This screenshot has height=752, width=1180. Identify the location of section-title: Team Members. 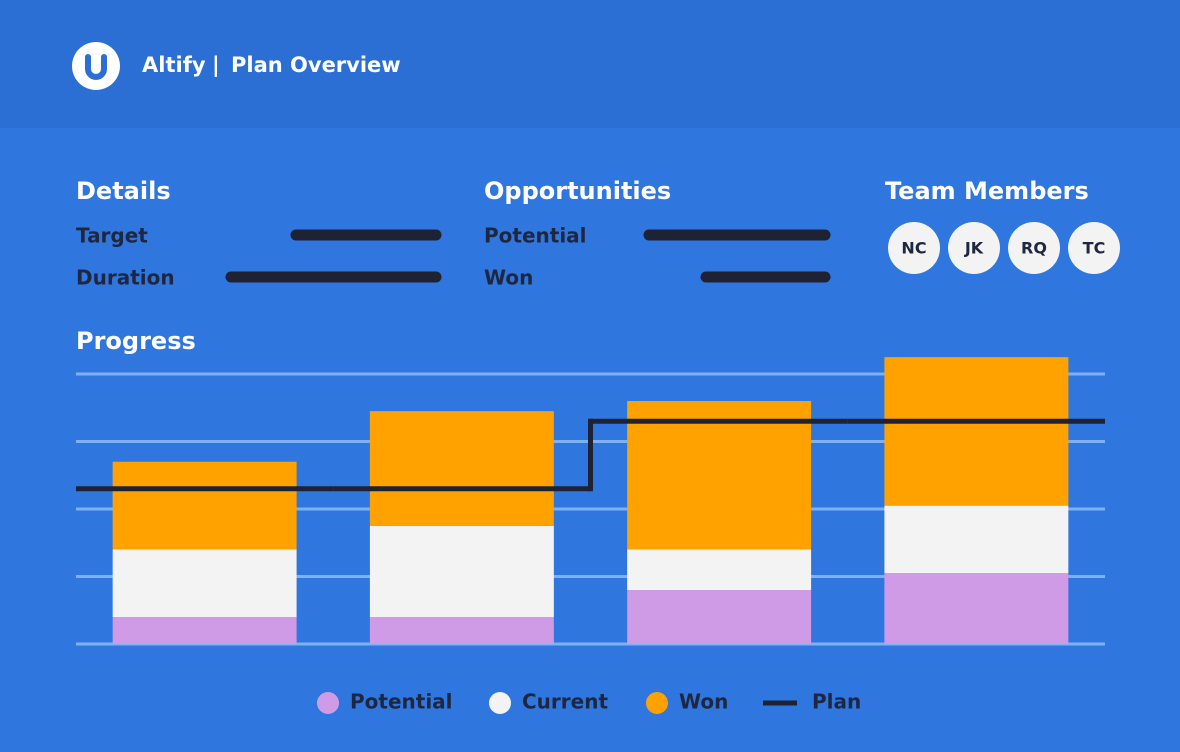
(987, 191).